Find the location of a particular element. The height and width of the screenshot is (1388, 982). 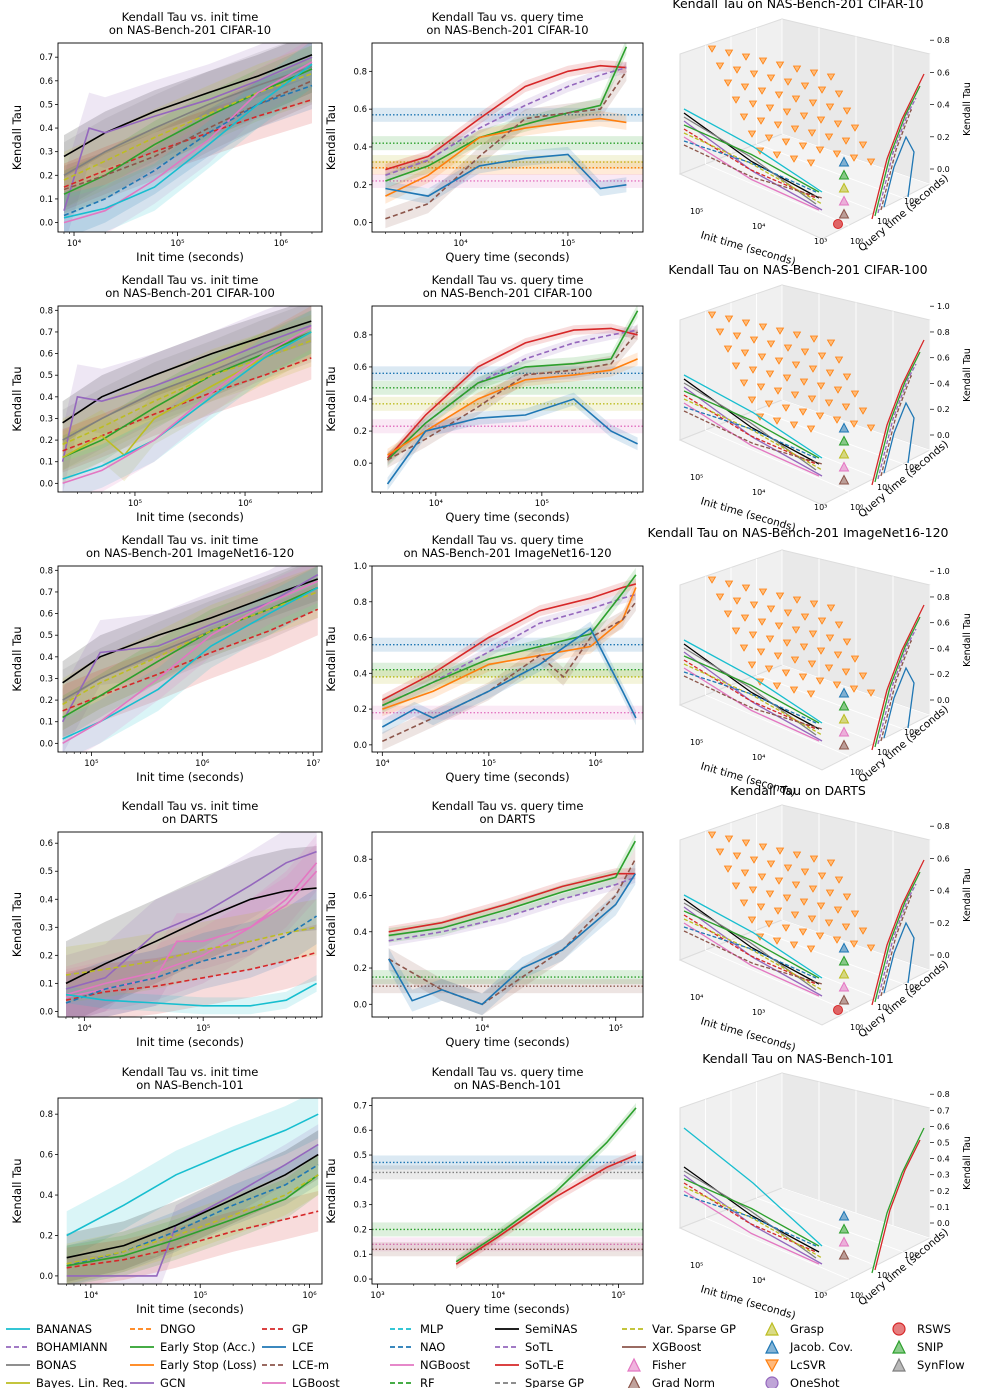

y-axis-label: Kendall Tau is located at coordinates (331, 398).